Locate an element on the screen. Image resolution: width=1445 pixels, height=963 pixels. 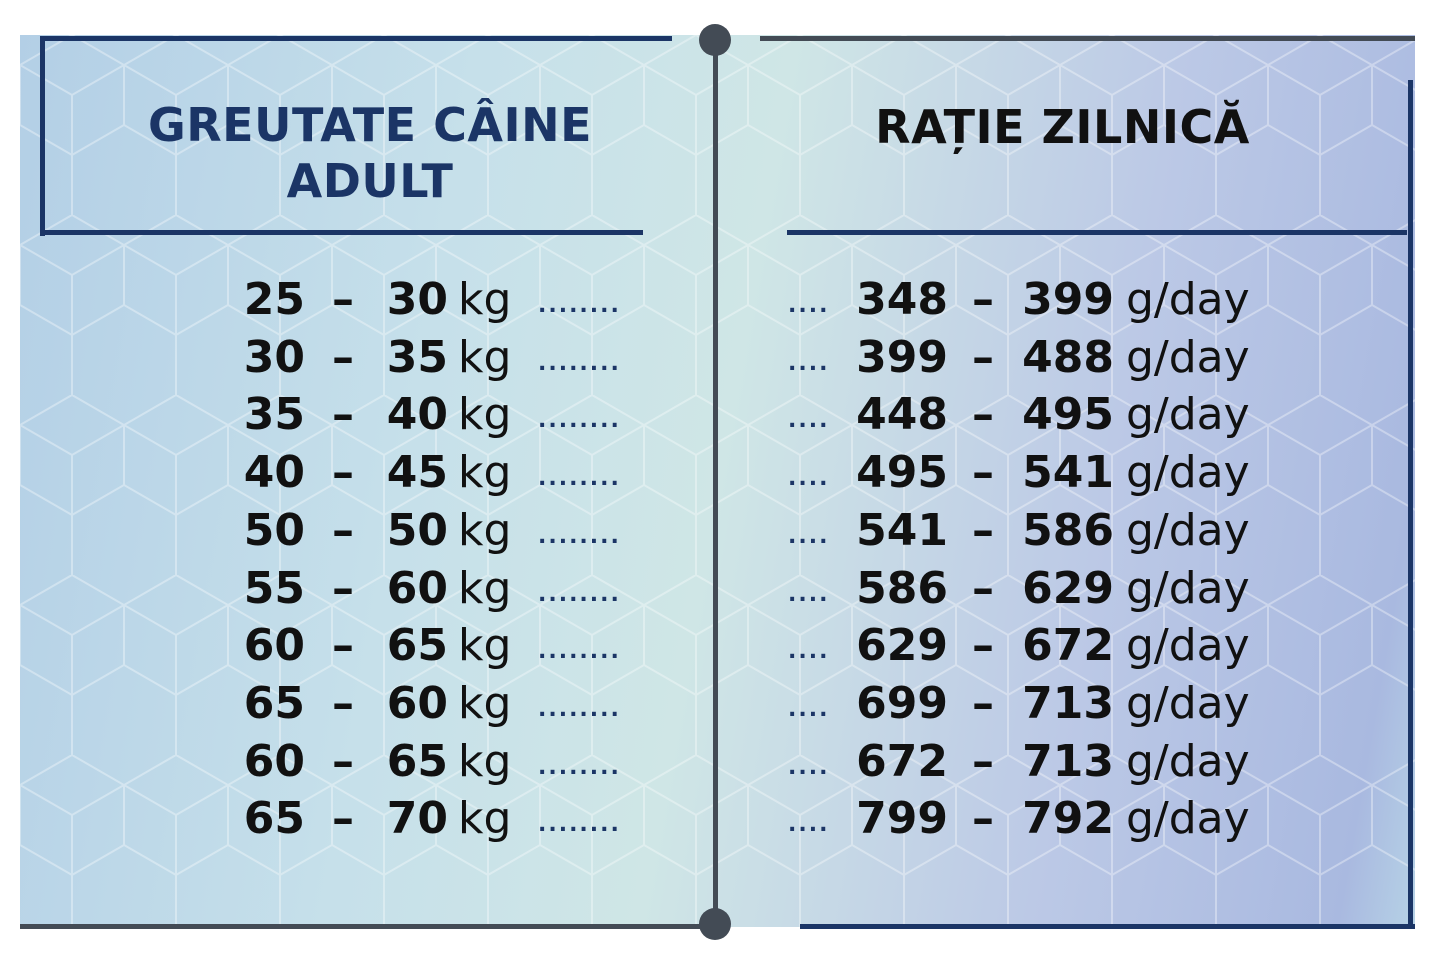
weight-to: 45 is located at coordinates (417, 473).